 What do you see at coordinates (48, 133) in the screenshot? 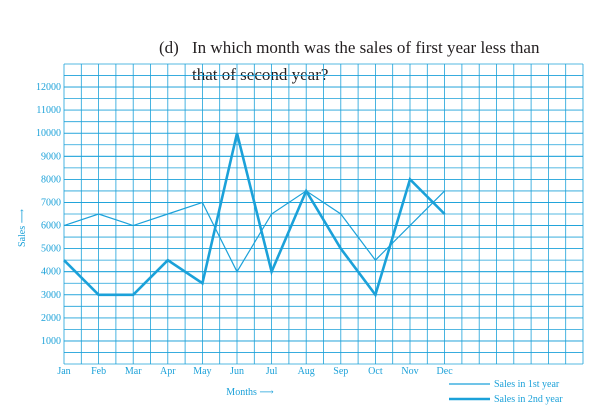
I see `y-tick-label: 10000` at bounding box center [48, 133].